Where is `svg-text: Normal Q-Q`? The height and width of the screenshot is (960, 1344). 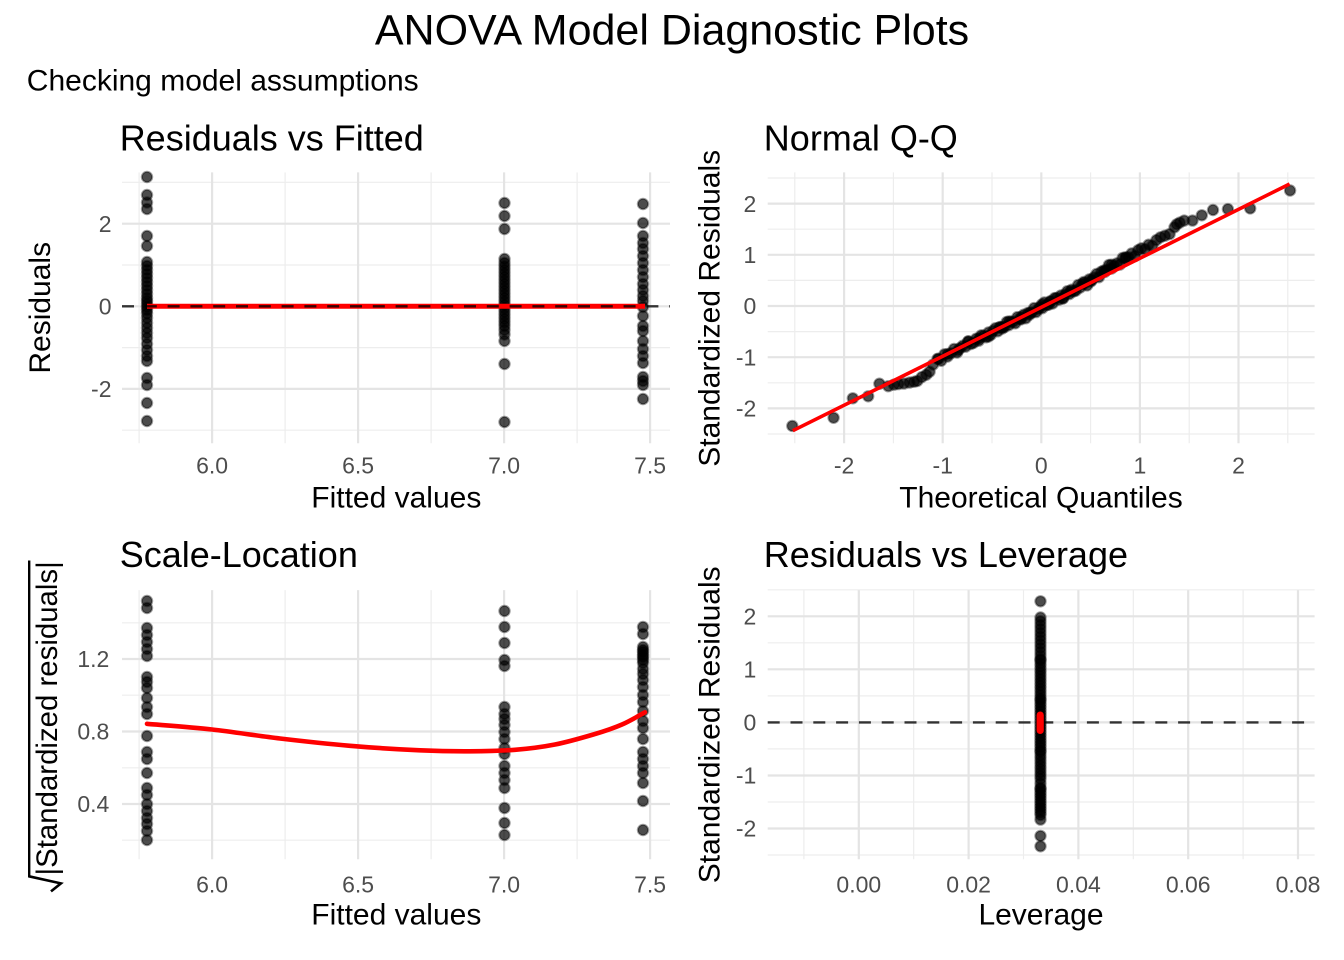
svg-text: Normal Q-Q is located at coordinates (861, 138).